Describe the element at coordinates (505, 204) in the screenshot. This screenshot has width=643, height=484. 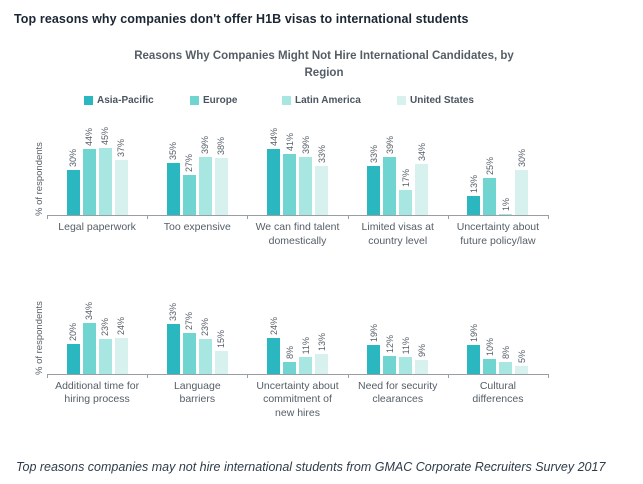
I see `value-label: 1%` at that location.